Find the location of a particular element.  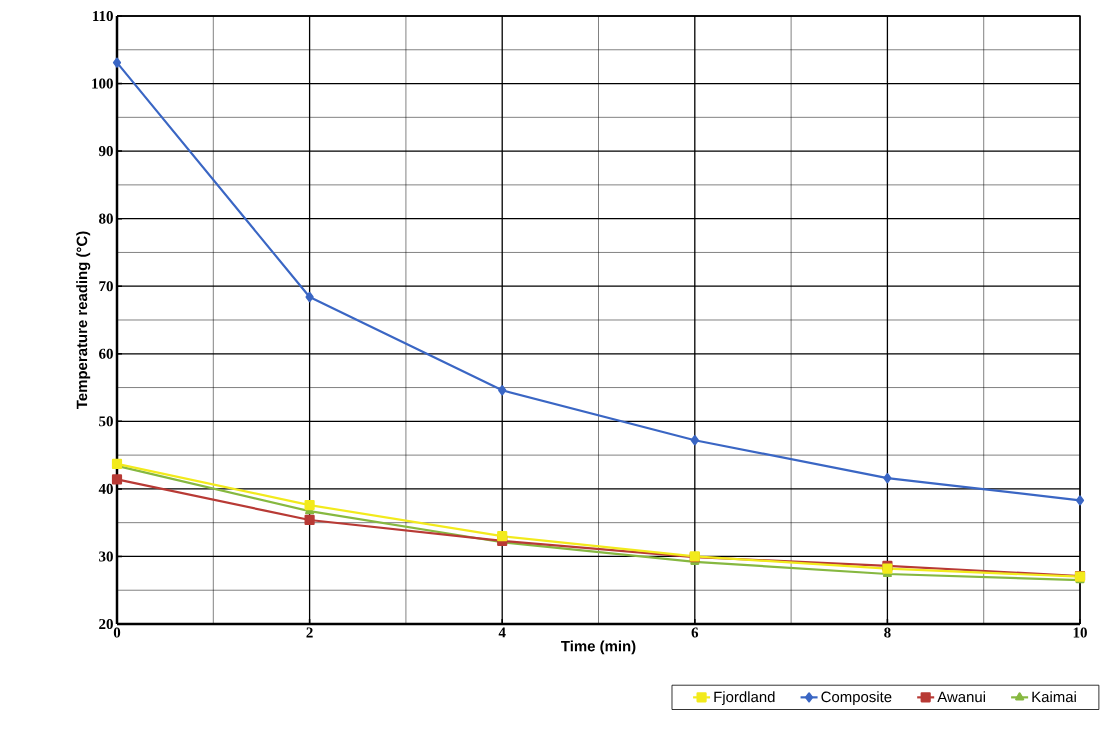

y-axis-title: Temperature reading (°C) is located at coordinates (83, 320).